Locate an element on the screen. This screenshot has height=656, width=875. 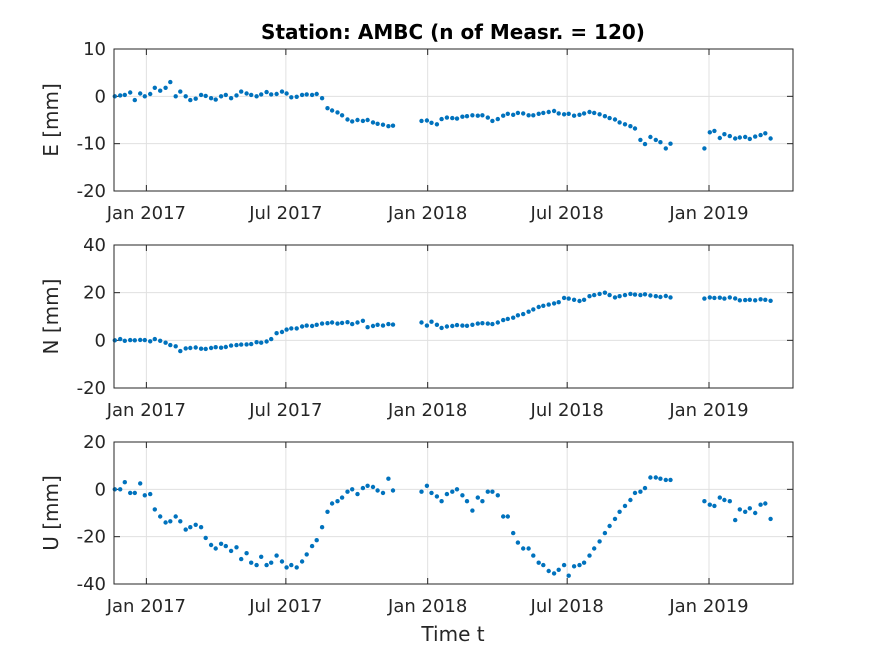
y-tick-label: 20 is located at coordinates (94, 293).